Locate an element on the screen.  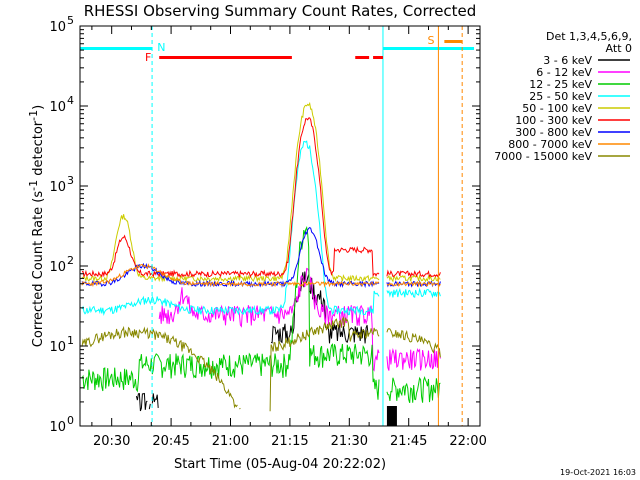
y-tick-label-4: 10 is located at coordinates (57, 107).